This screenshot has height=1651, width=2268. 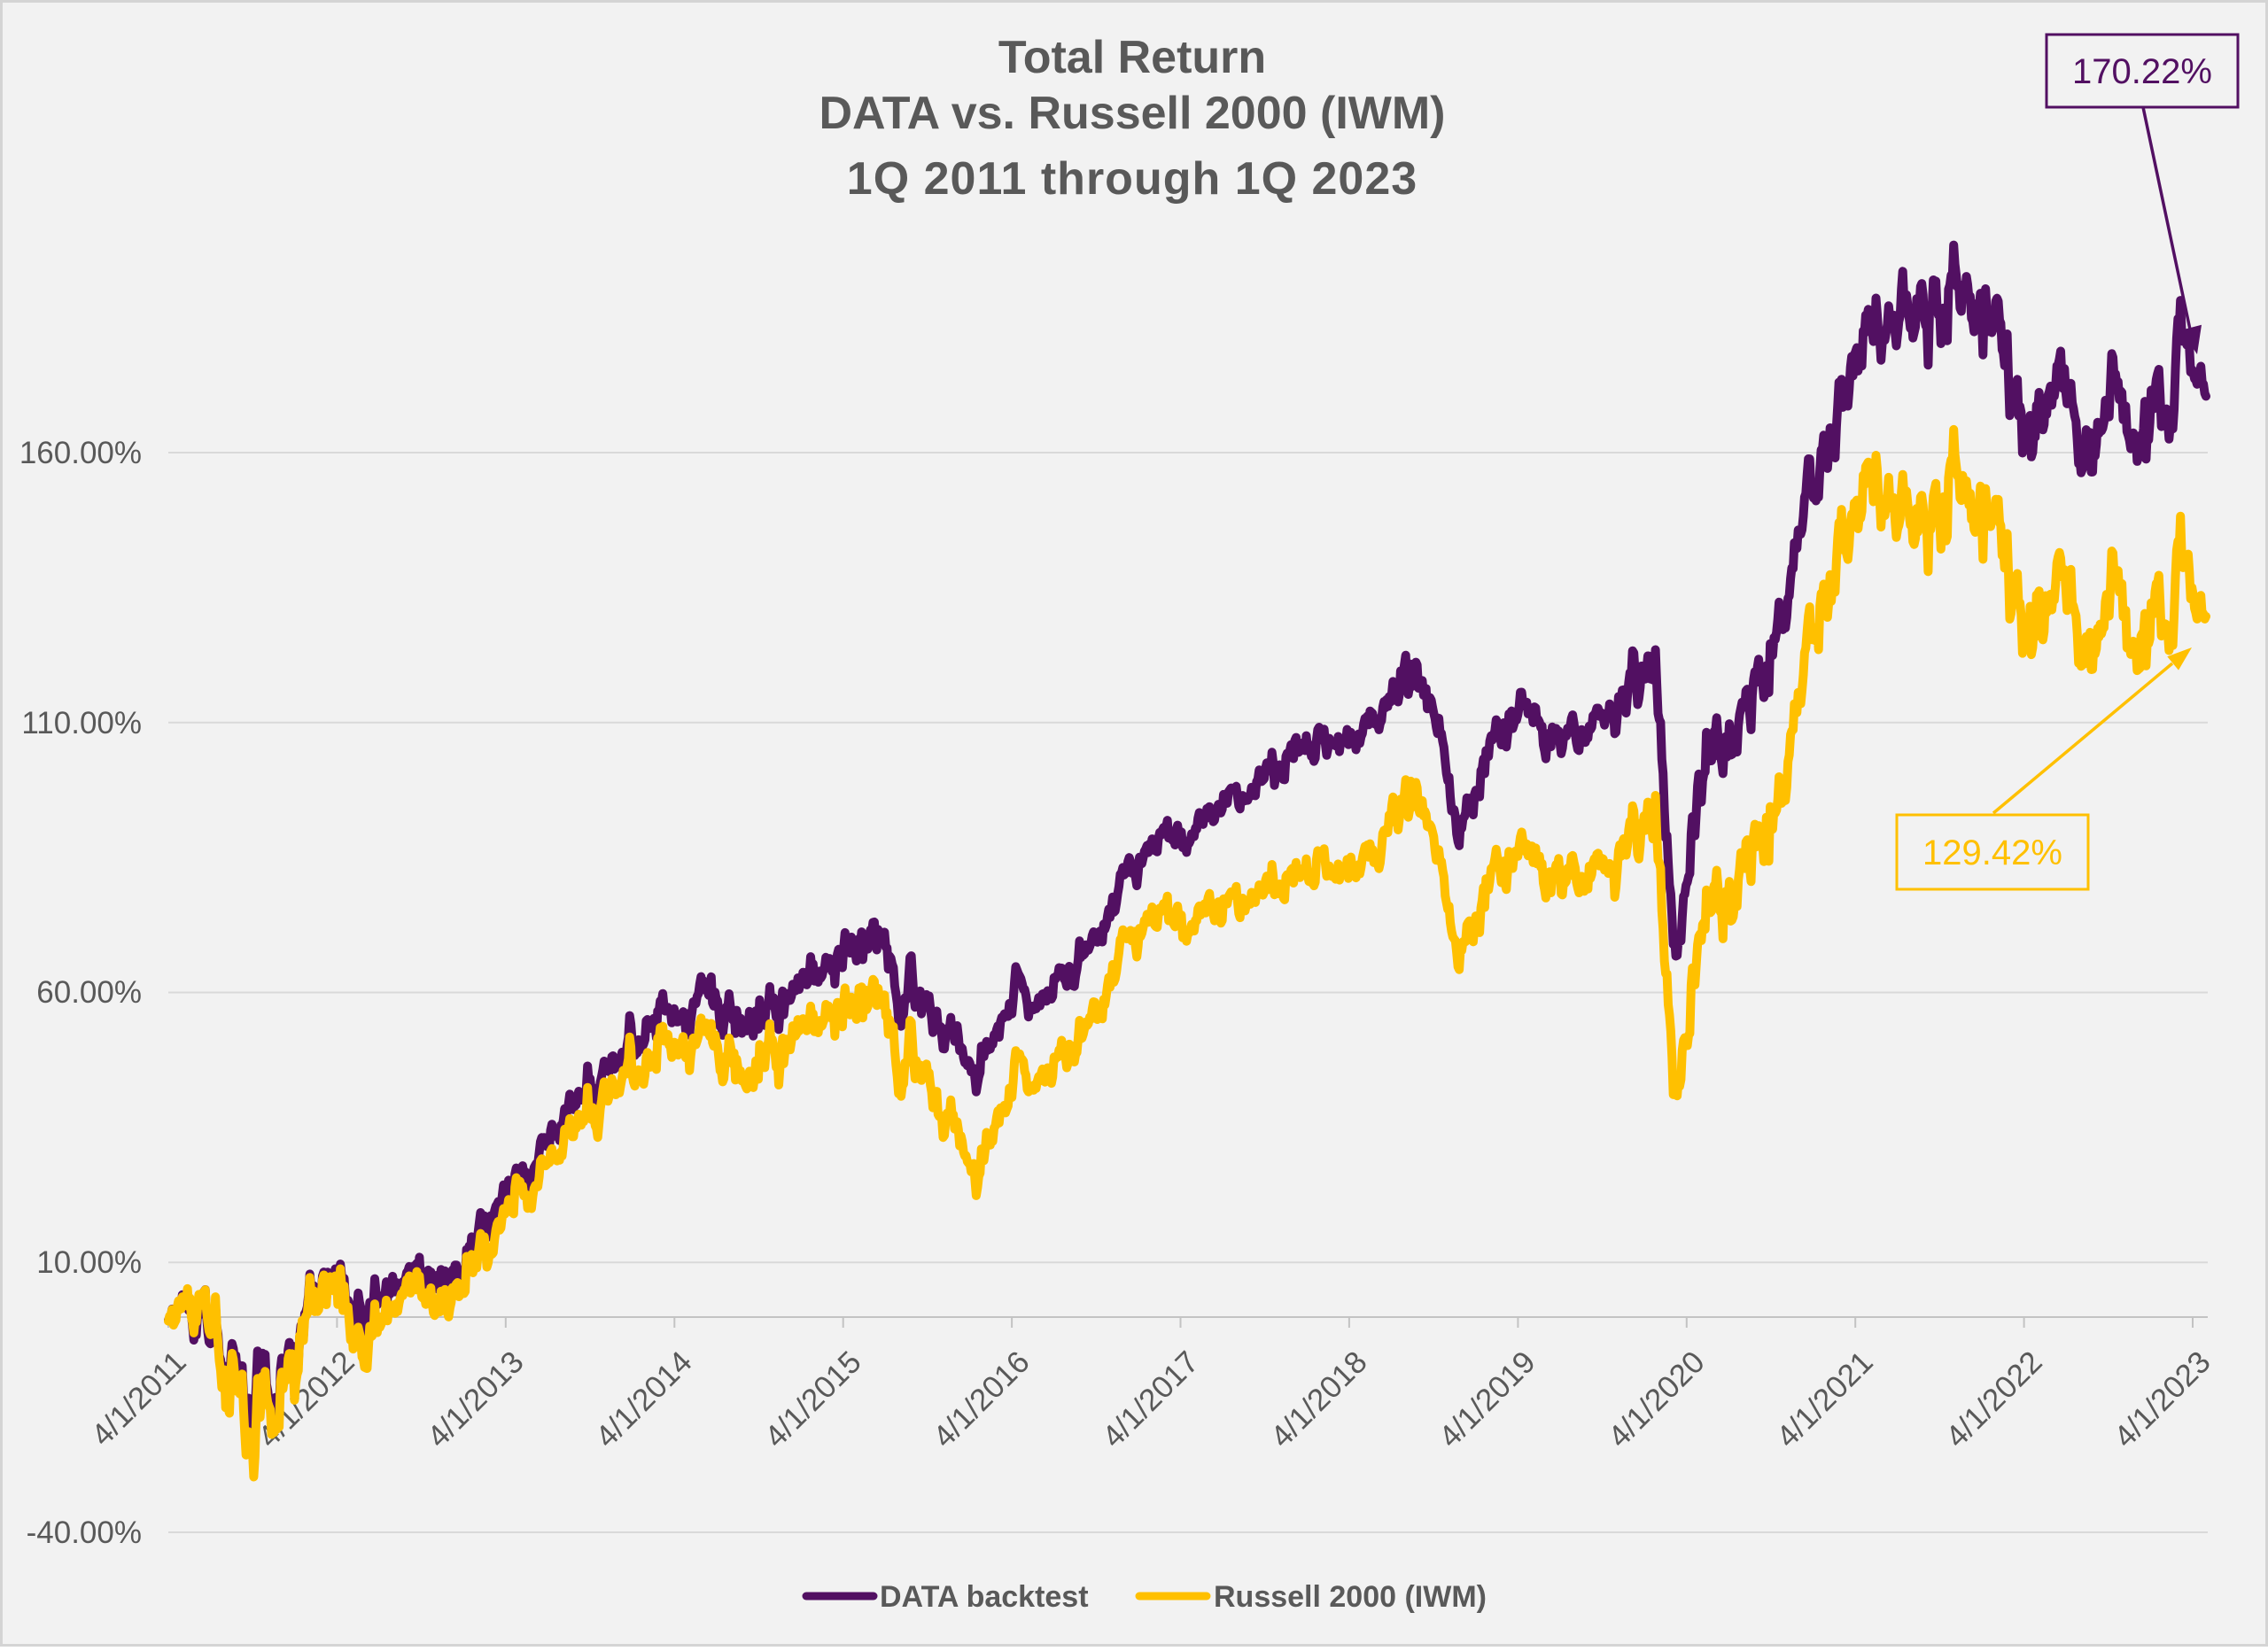 What do you see at coordinates (1350, 1597) in the screenshot?
I see `svg-text: Russell 2000 (IWM)` at bounding box center [1350, 1597].